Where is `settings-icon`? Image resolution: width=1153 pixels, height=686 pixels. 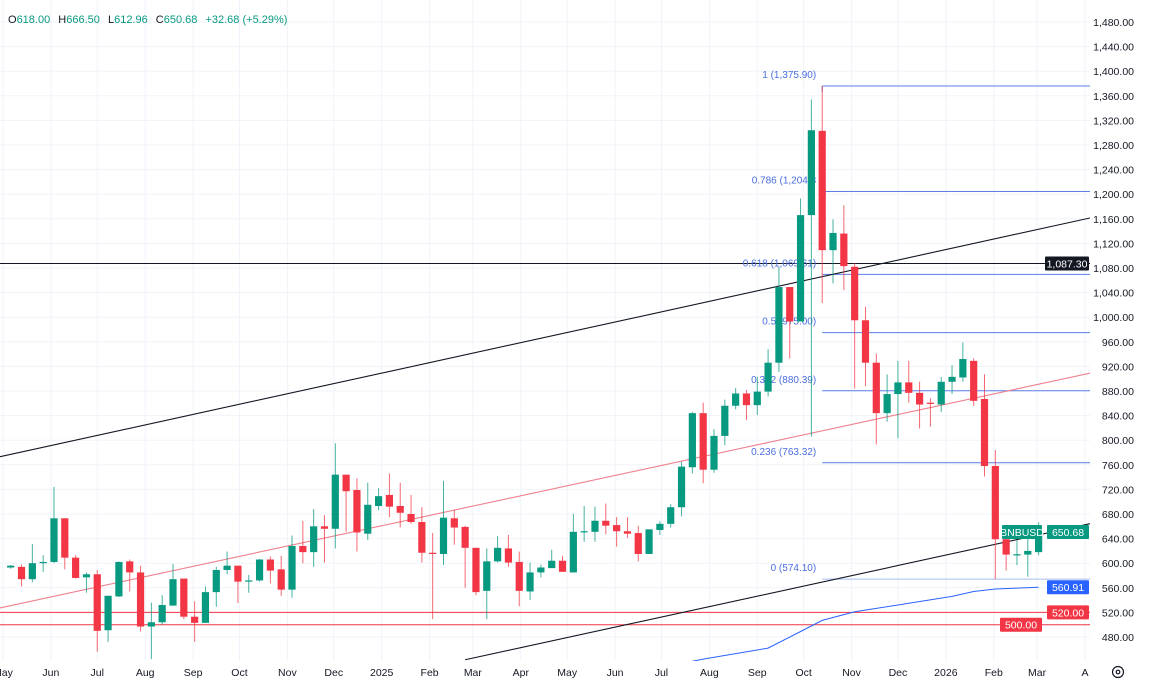
settings-icon is located at coordinates (1118, 672).